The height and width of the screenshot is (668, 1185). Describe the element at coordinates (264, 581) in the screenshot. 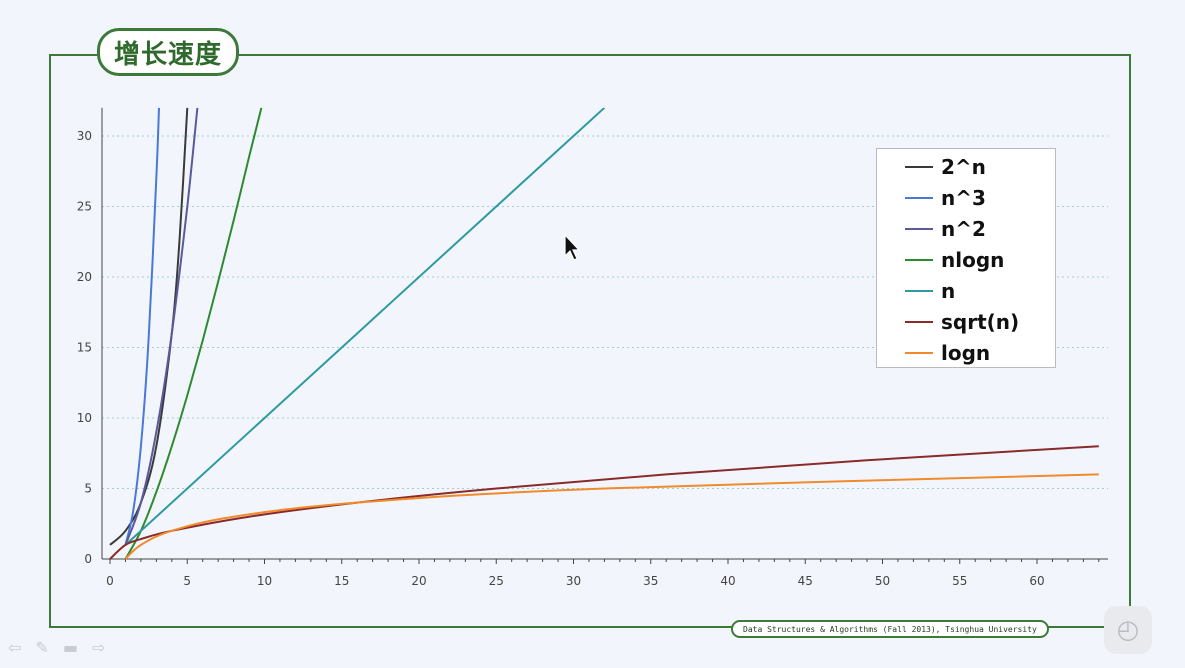

I see `x-tick-label-10: 10` at that location.